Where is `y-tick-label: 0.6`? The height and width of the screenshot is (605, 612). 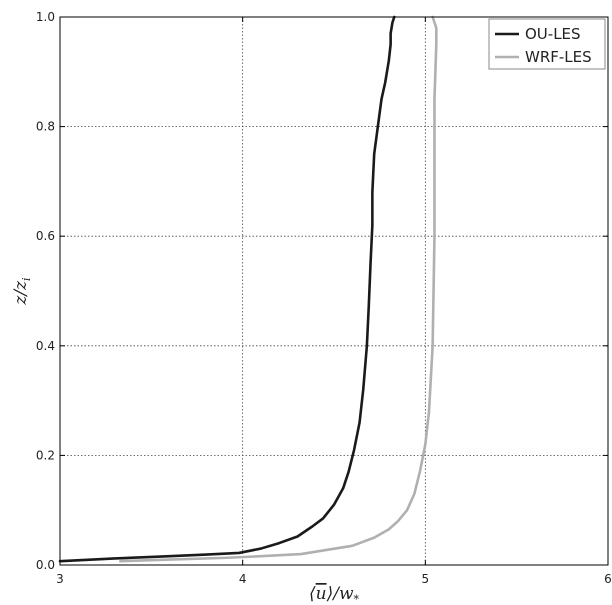 y-tick-label: 0.6 is located at coordinates (45, 236).